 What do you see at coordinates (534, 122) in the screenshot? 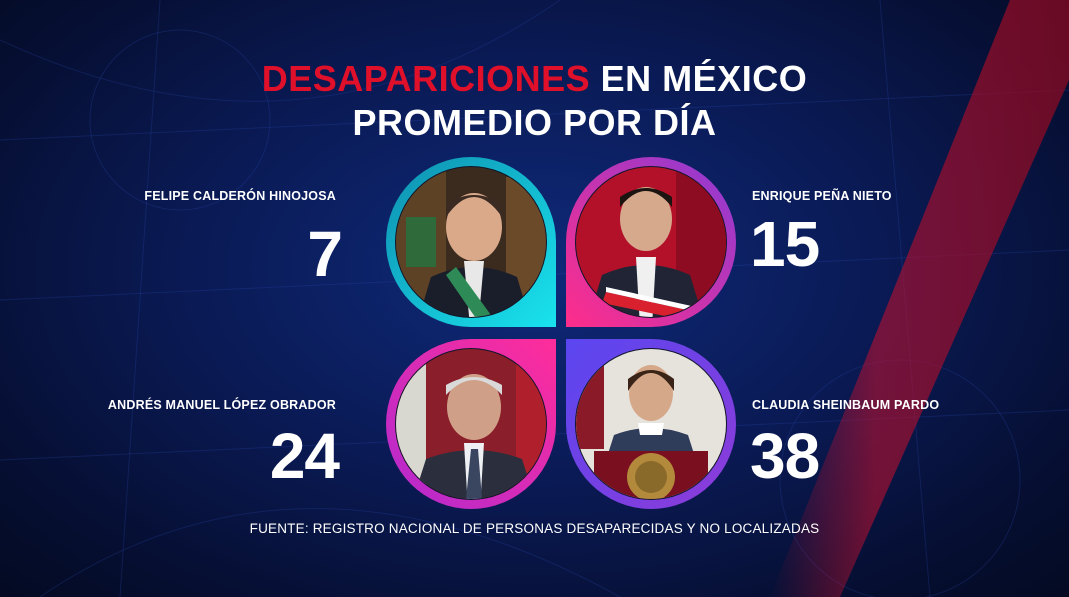
I see `page-subtitle: PROMEDIO POR DÍA` at bounding box center [534, 122].